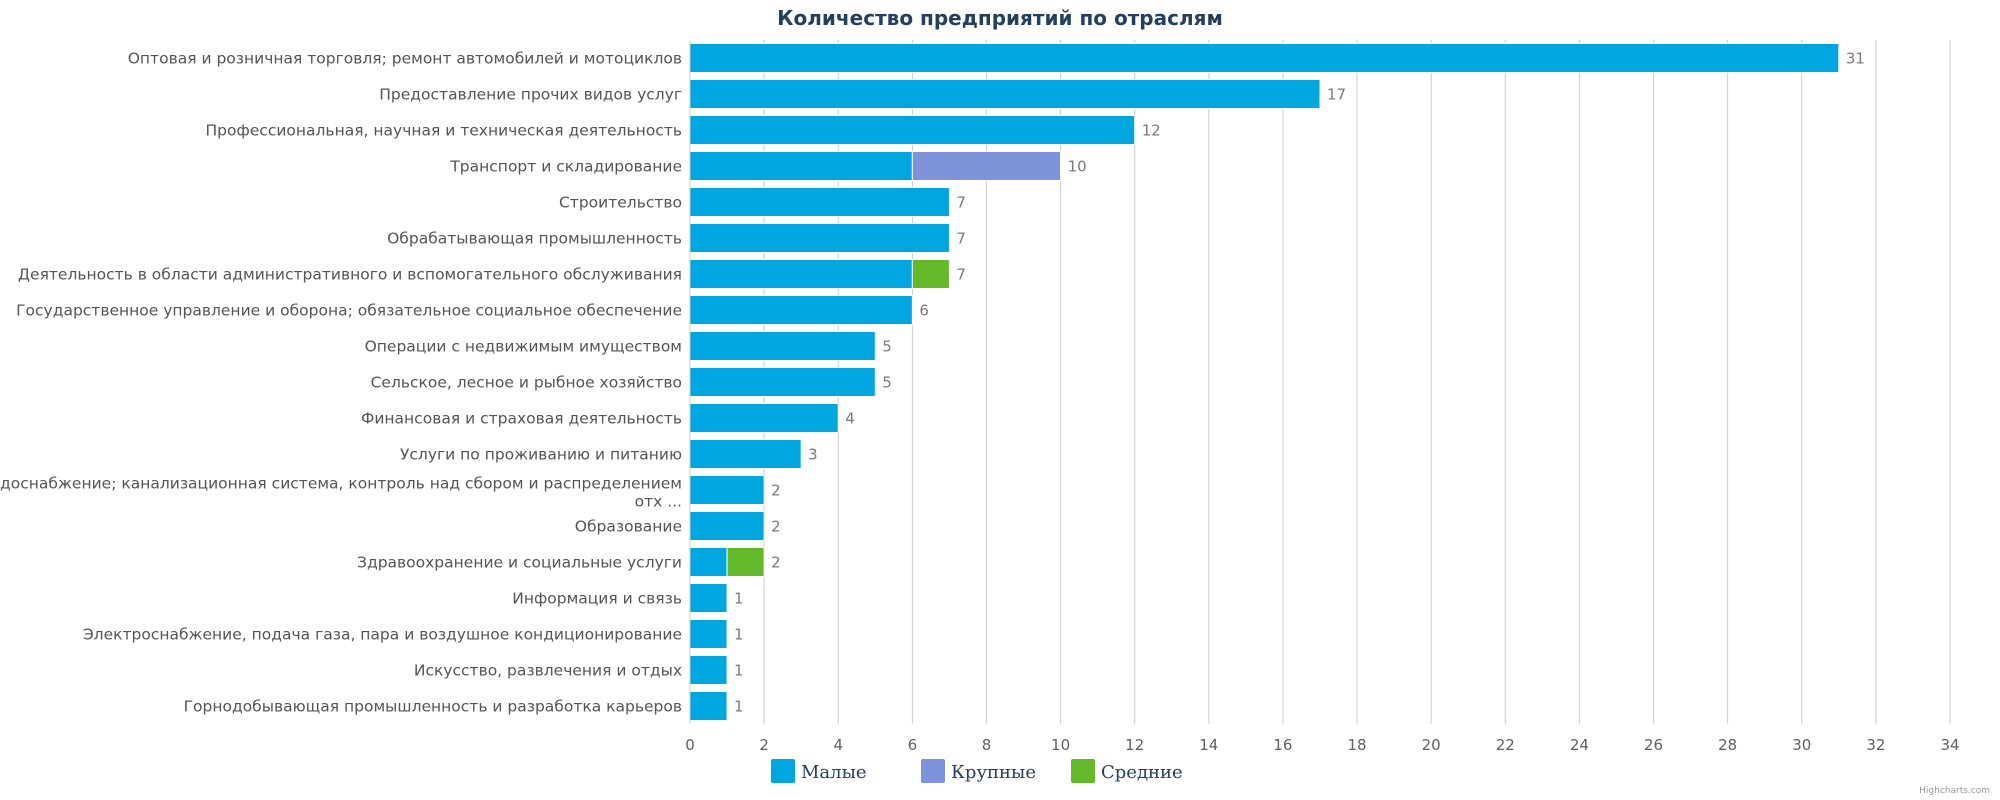  Describe the element at coordinates (834, 772) in the screenshot. I see `legend-item-label: Малые` at that location.